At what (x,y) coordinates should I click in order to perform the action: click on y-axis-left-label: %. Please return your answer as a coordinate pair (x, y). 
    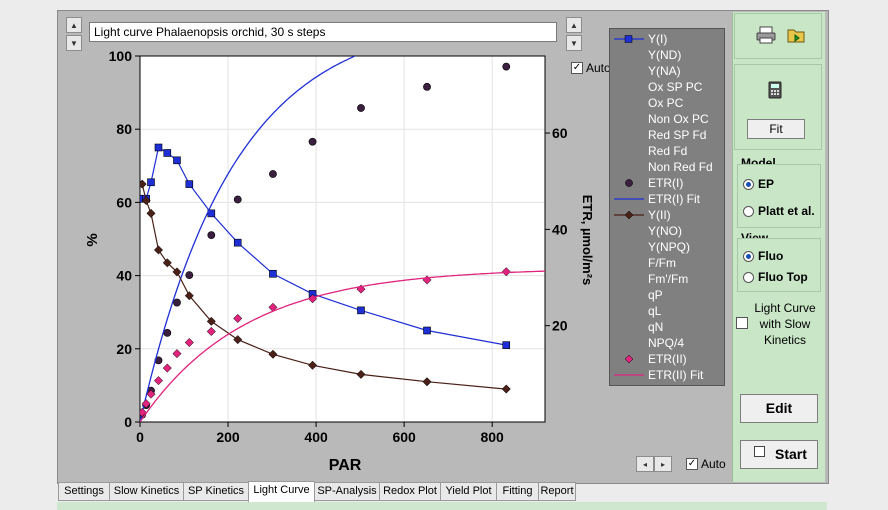
    Looking at the image, I should click on (92, 239).